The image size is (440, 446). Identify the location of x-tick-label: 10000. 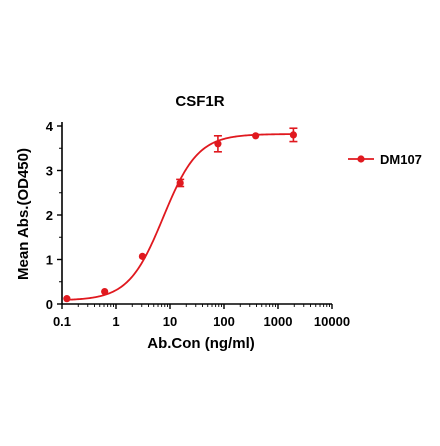
(332, 321).